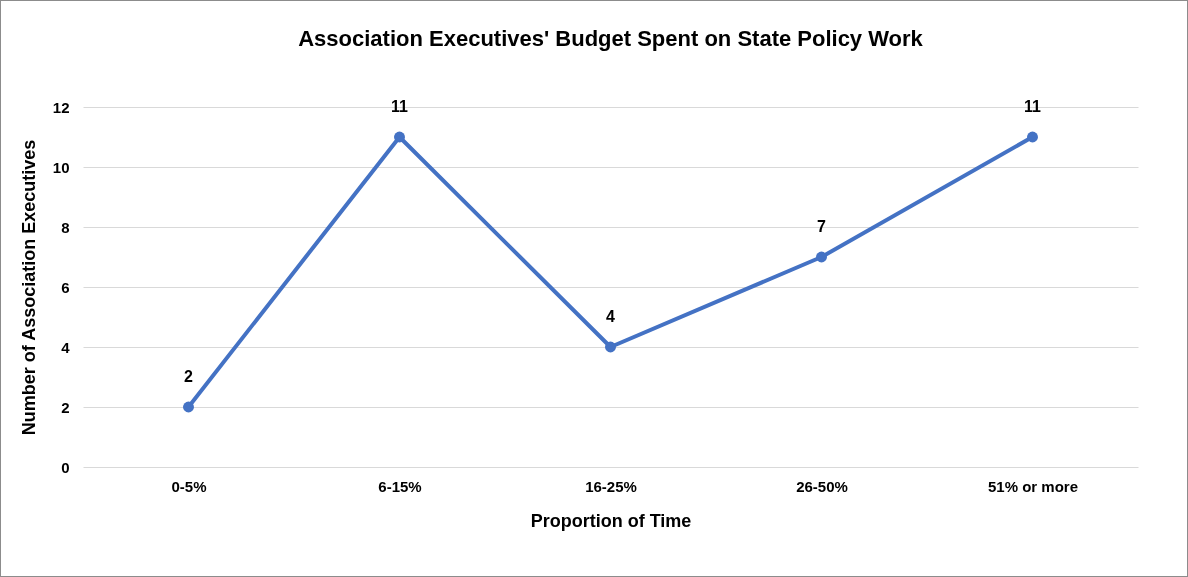 The height and width of the screenshot is (577, 1188). I want to click on y-tick-label: 0, so click(65, 467).